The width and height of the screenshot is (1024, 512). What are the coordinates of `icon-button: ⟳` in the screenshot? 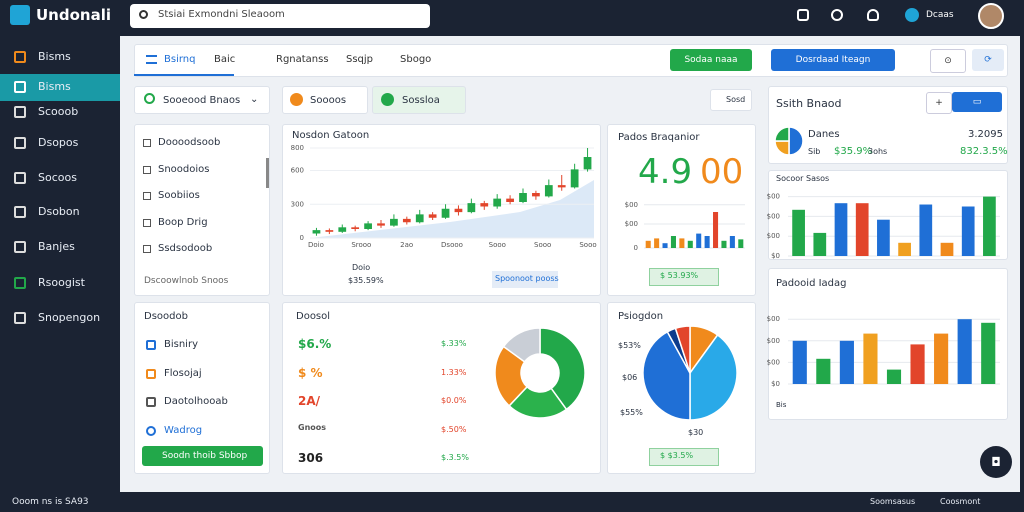 It's located at (988, 60).